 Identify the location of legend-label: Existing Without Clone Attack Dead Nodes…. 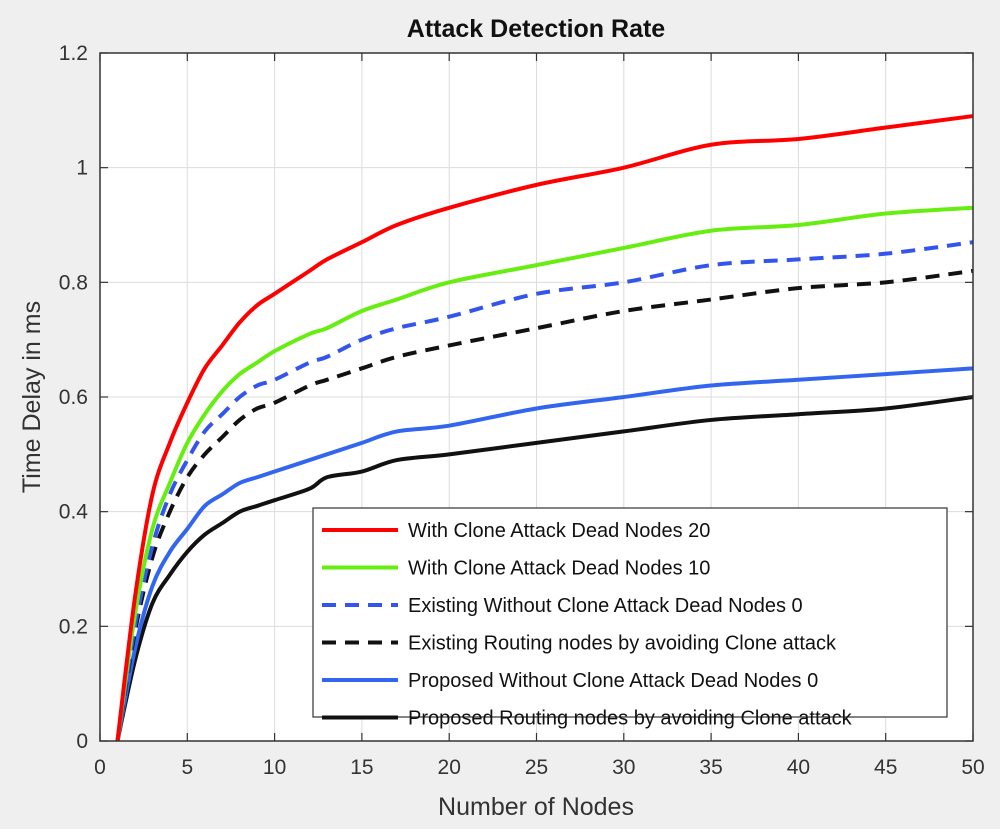
(605, 606).